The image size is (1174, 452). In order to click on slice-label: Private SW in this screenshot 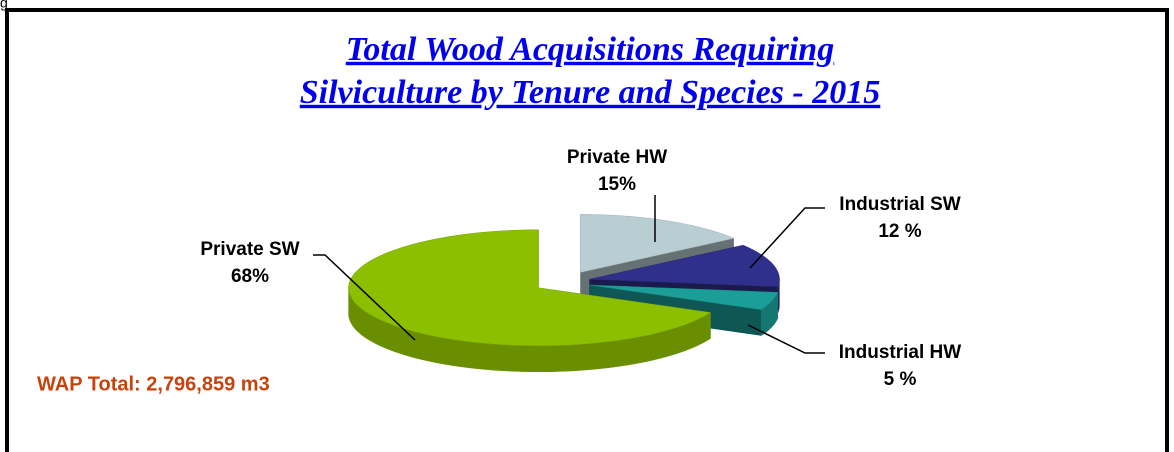, I will do `click(249, 249)`.